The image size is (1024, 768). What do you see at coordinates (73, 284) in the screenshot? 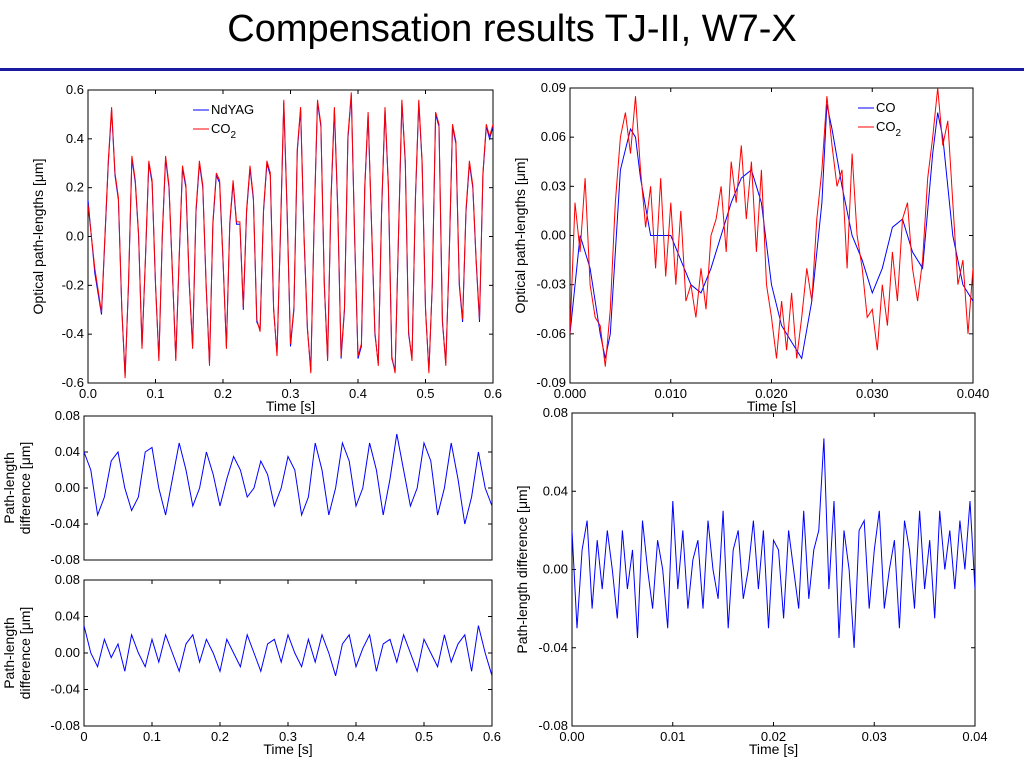
I see `y-tick-label: -0.2` at bounding box center [73, 284].